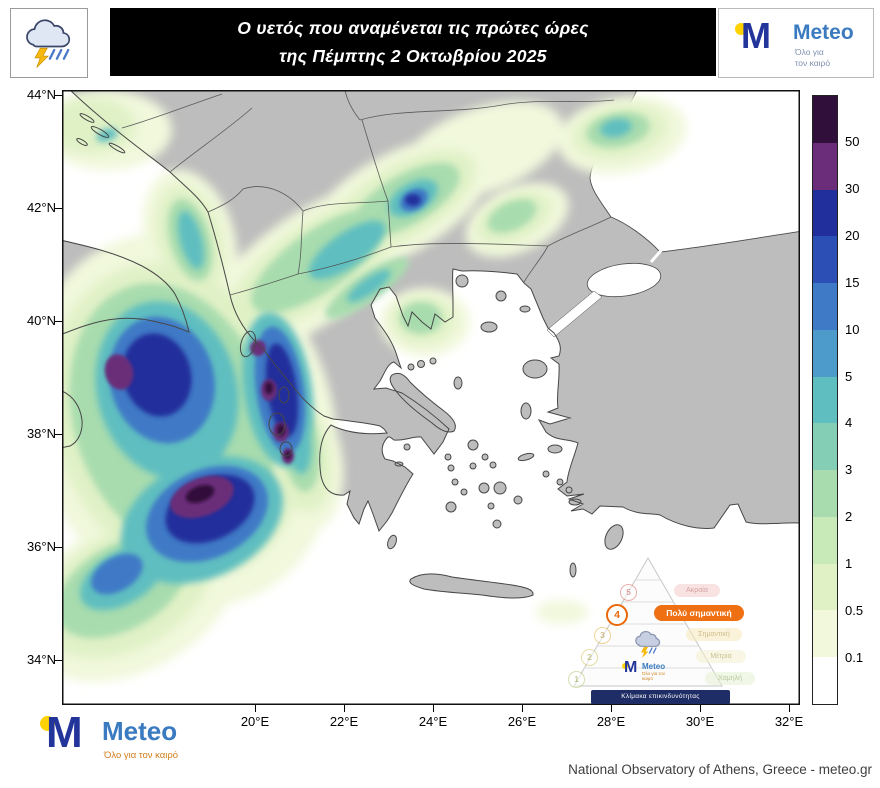 The width and height of the screenshot is (880, 788). Describe the element at coordinates (730, 678) in the screenshot. I see `hazard-level-1-pill: Χαμηλή` at that location.